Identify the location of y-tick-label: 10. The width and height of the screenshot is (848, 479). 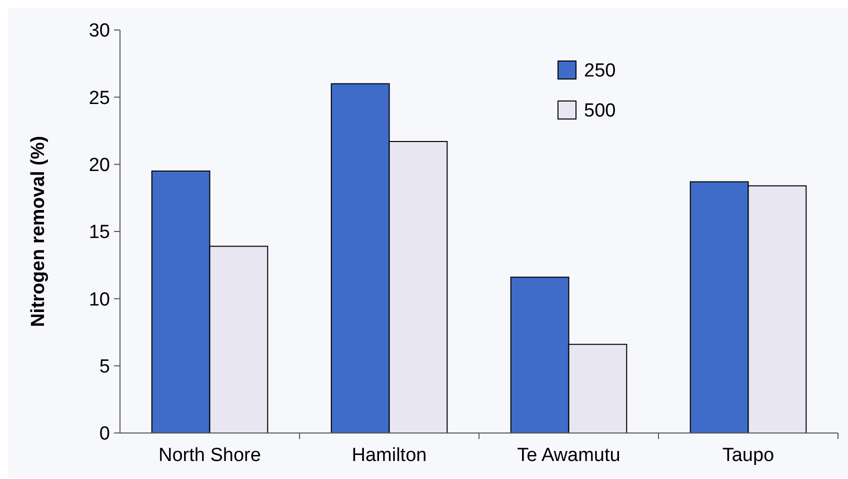
(99, 299).